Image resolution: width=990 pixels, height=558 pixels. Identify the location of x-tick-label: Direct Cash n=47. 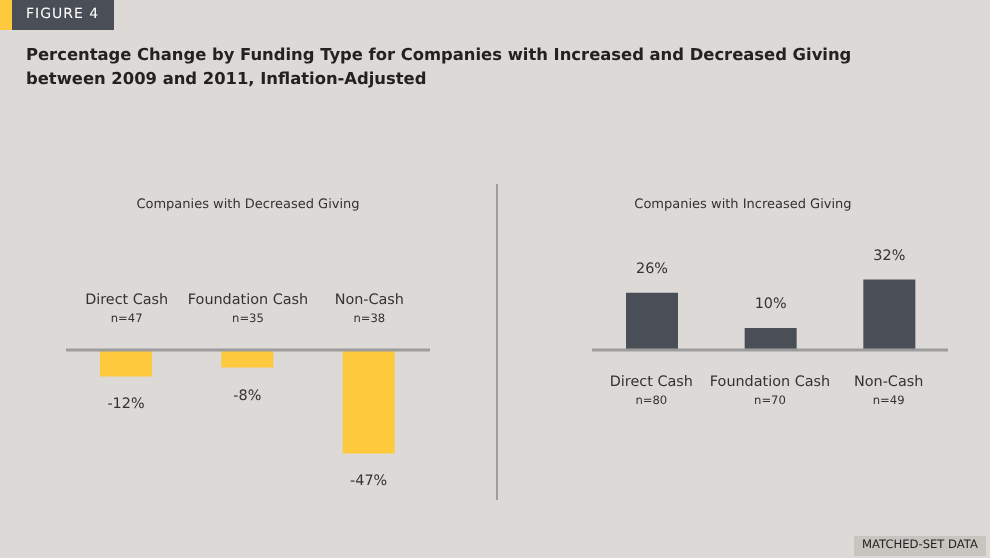
(127, 308).